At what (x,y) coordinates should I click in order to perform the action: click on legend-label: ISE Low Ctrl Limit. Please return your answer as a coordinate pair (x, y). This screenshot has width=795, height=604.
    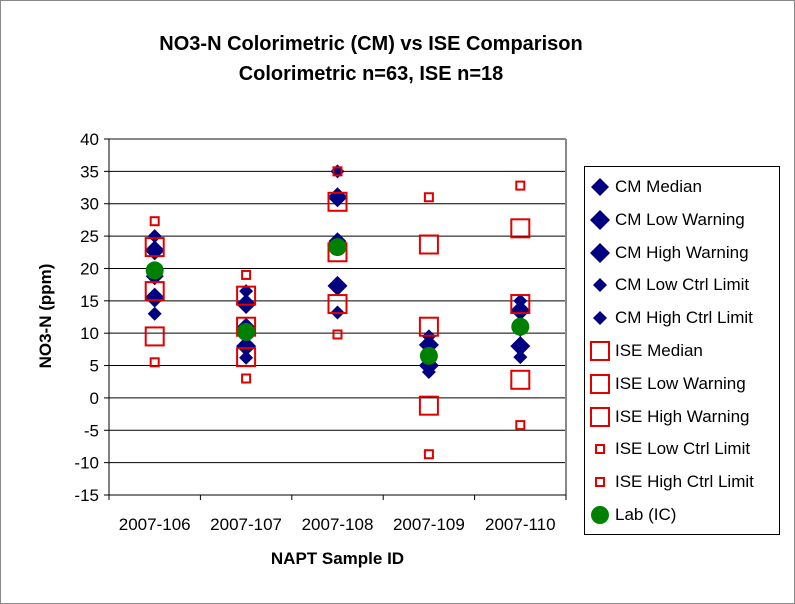
    Looking at the image, I should click on (683, 449).